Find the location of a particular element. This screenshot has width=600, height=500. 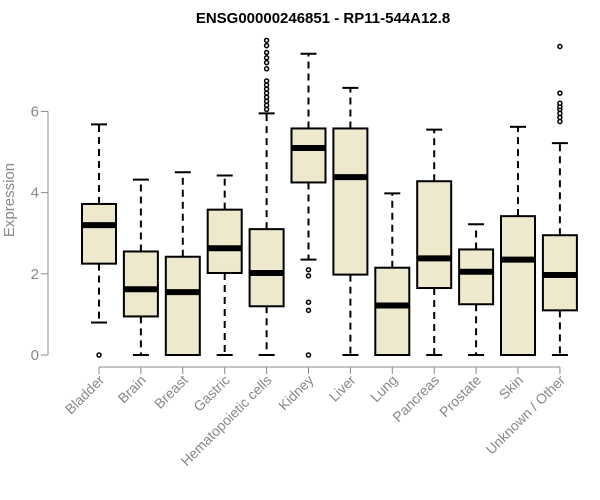

x-tick-label: Unknown / Other is located at coordinates (525, 415).